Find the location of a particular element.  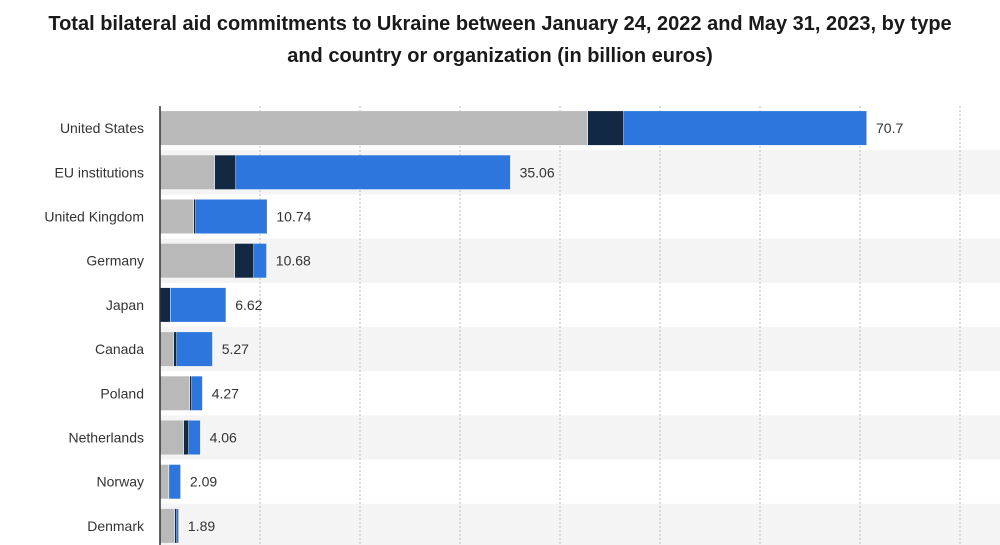

data-label: 1.89 is located at coordinates (201, 526).